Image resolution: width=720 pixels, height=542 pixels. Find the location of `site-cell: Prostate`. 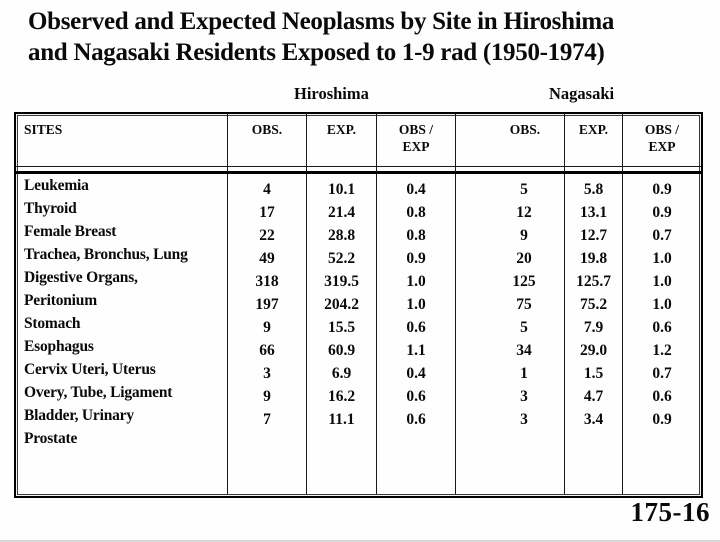

site-cell: Prostate is located at coordinates (122, 438).